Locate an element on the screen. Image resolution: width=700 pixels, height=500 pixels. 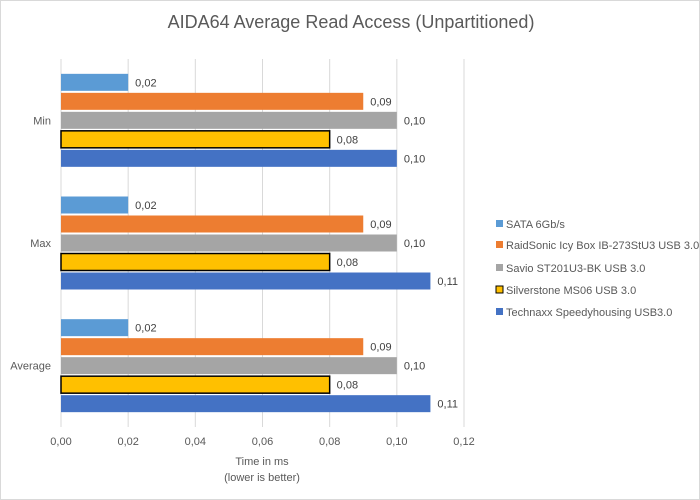
x-tick-label: 0,08 is located at coordinates (329, 442).